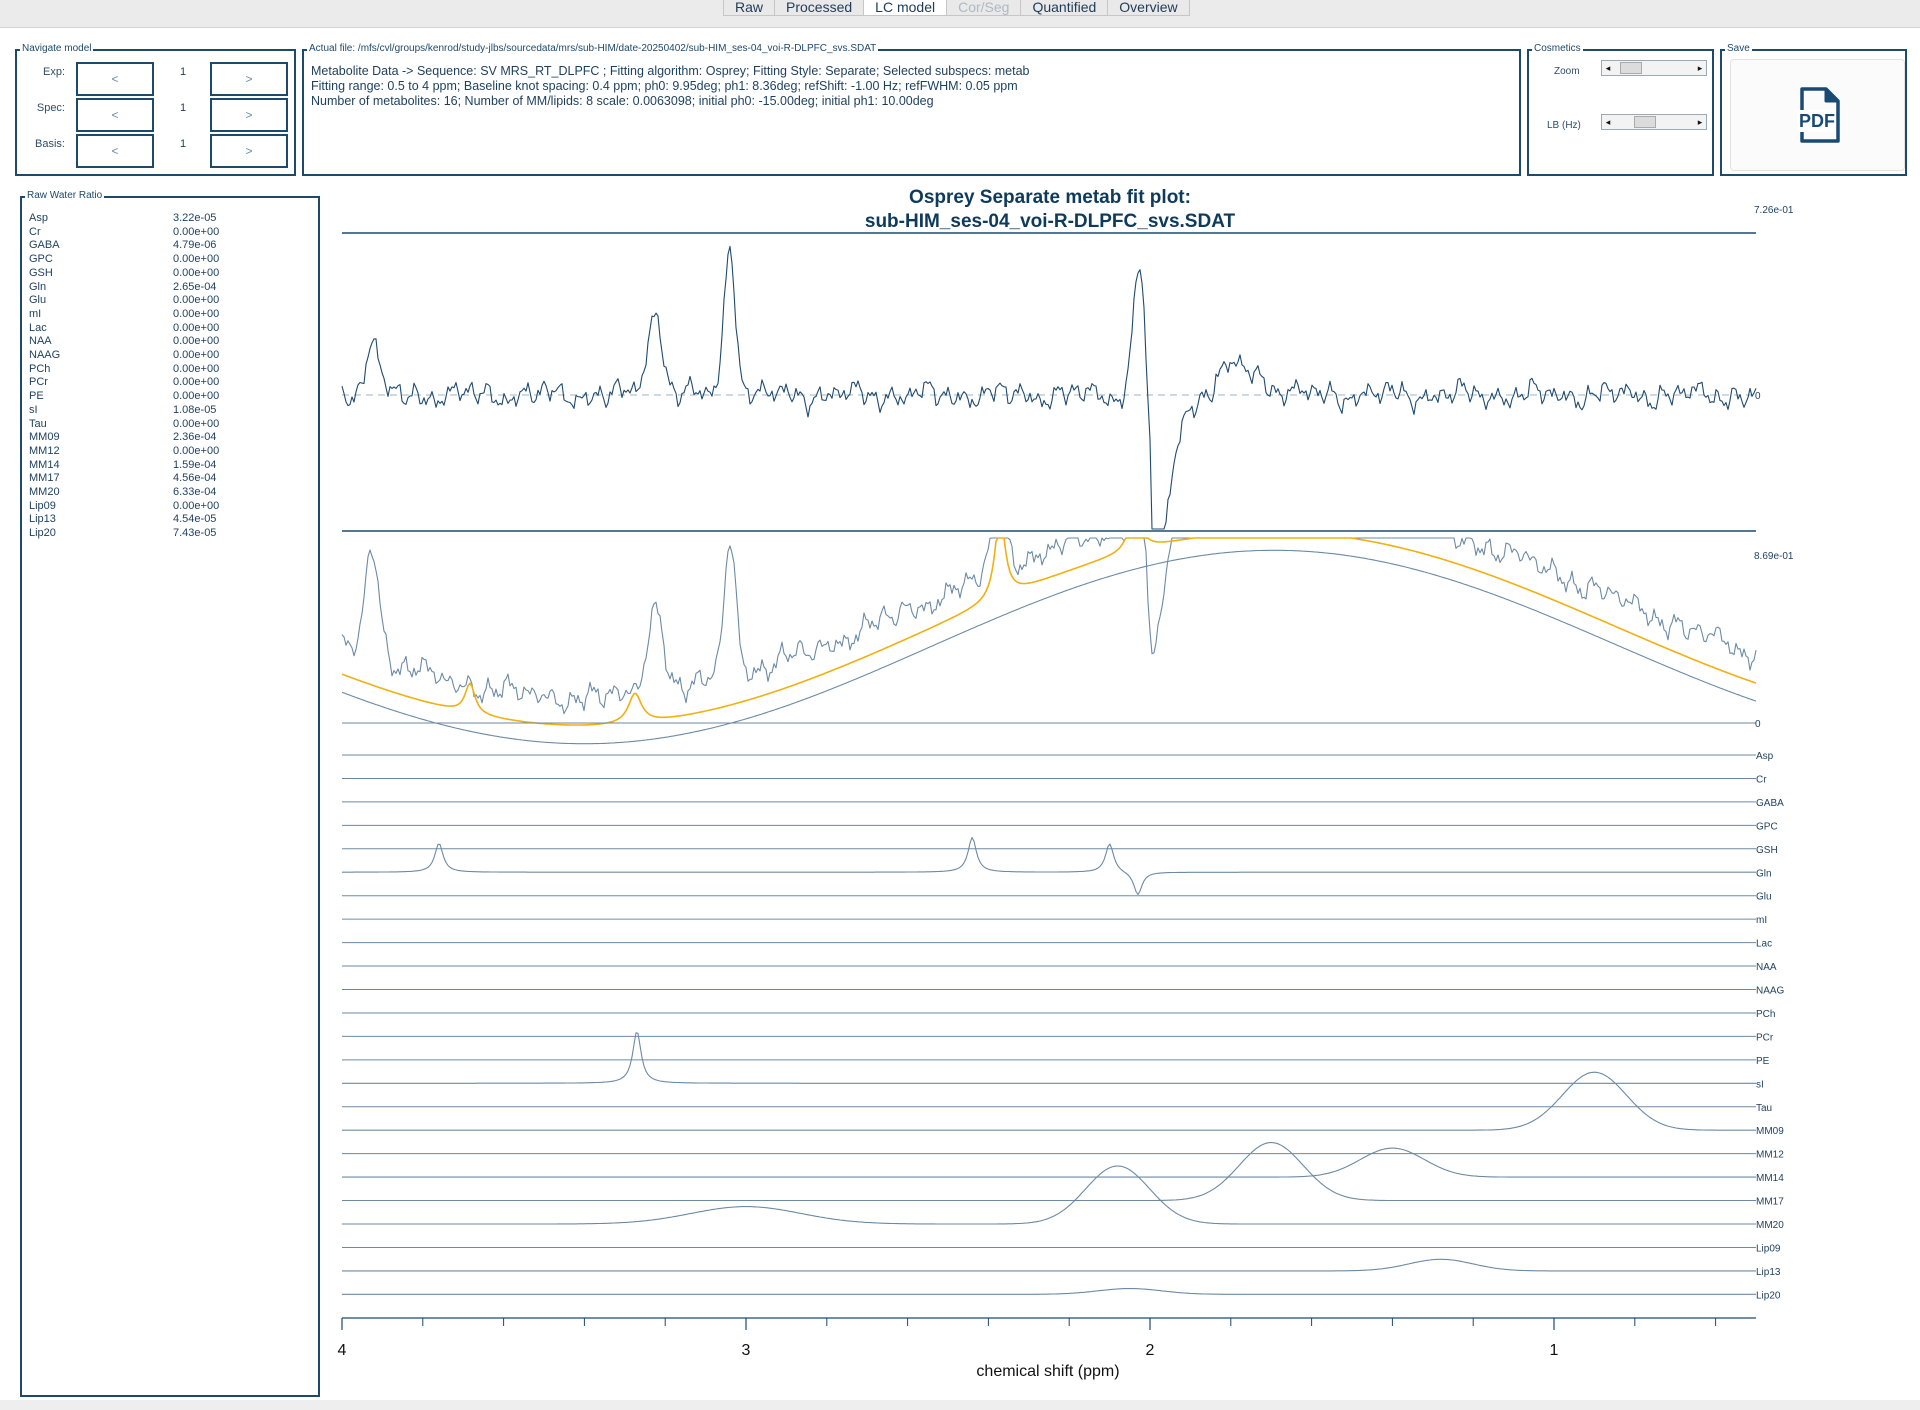  Describe the element at coordinates (1738, 49) in the screenshot. I see `save-title: Save` at that location.